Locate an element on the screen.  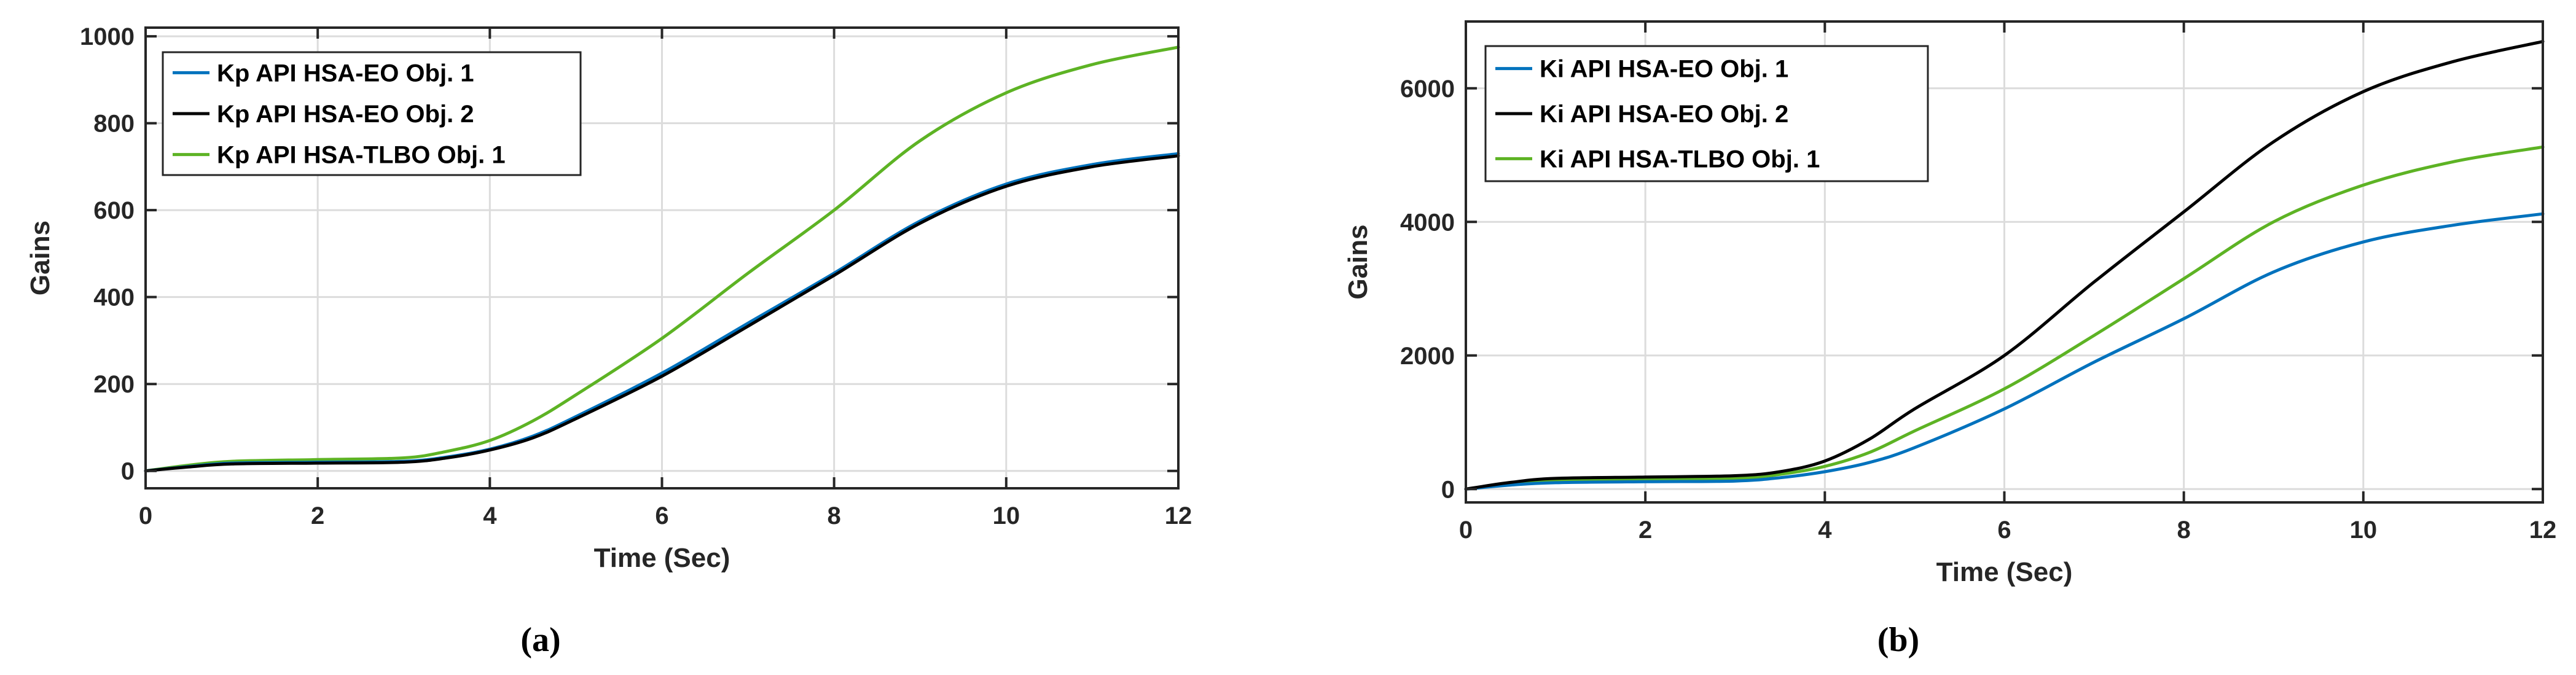
legend-entry-3: Ki API HSA-TLBO Obj. 1 is located at coordinates (1680, 159).